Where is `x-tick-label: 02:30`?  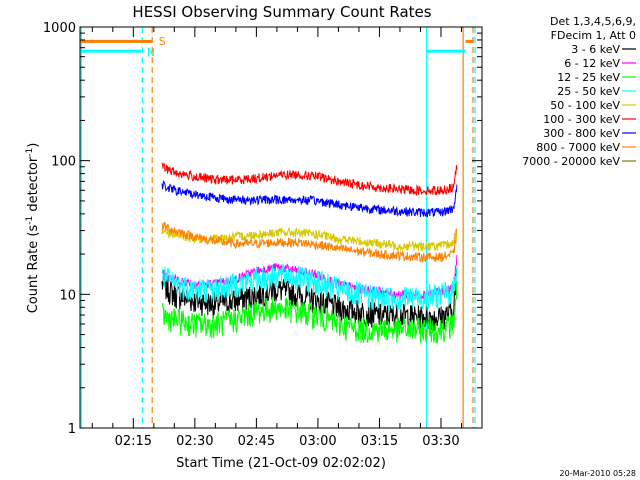 x-tick-label: 02:30 is located at coordinates (194, 441).